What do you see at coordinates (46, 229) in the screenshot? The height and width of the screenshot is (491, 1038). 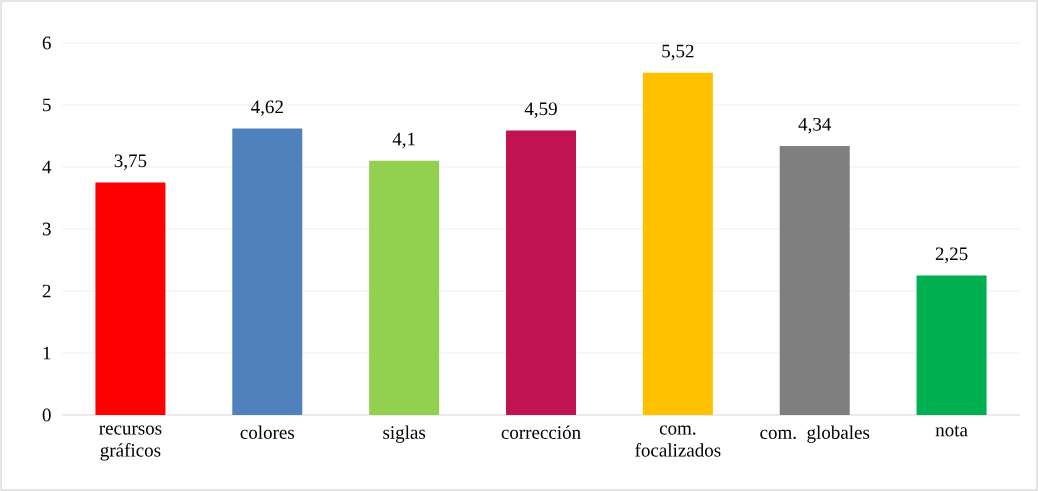 I see `y-tick-label: 3` at bounding box center [46, 229].